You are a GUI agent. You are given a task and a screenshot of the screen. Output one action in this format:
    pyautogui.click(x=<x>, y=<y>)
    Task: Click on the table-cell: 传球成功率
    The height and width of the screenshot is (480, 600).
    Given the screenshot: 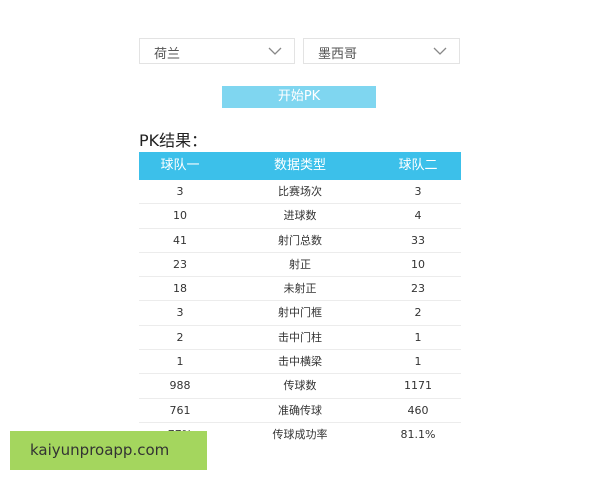 What is the action you would take?
    pyautogui.click(x=300, y=433)
    